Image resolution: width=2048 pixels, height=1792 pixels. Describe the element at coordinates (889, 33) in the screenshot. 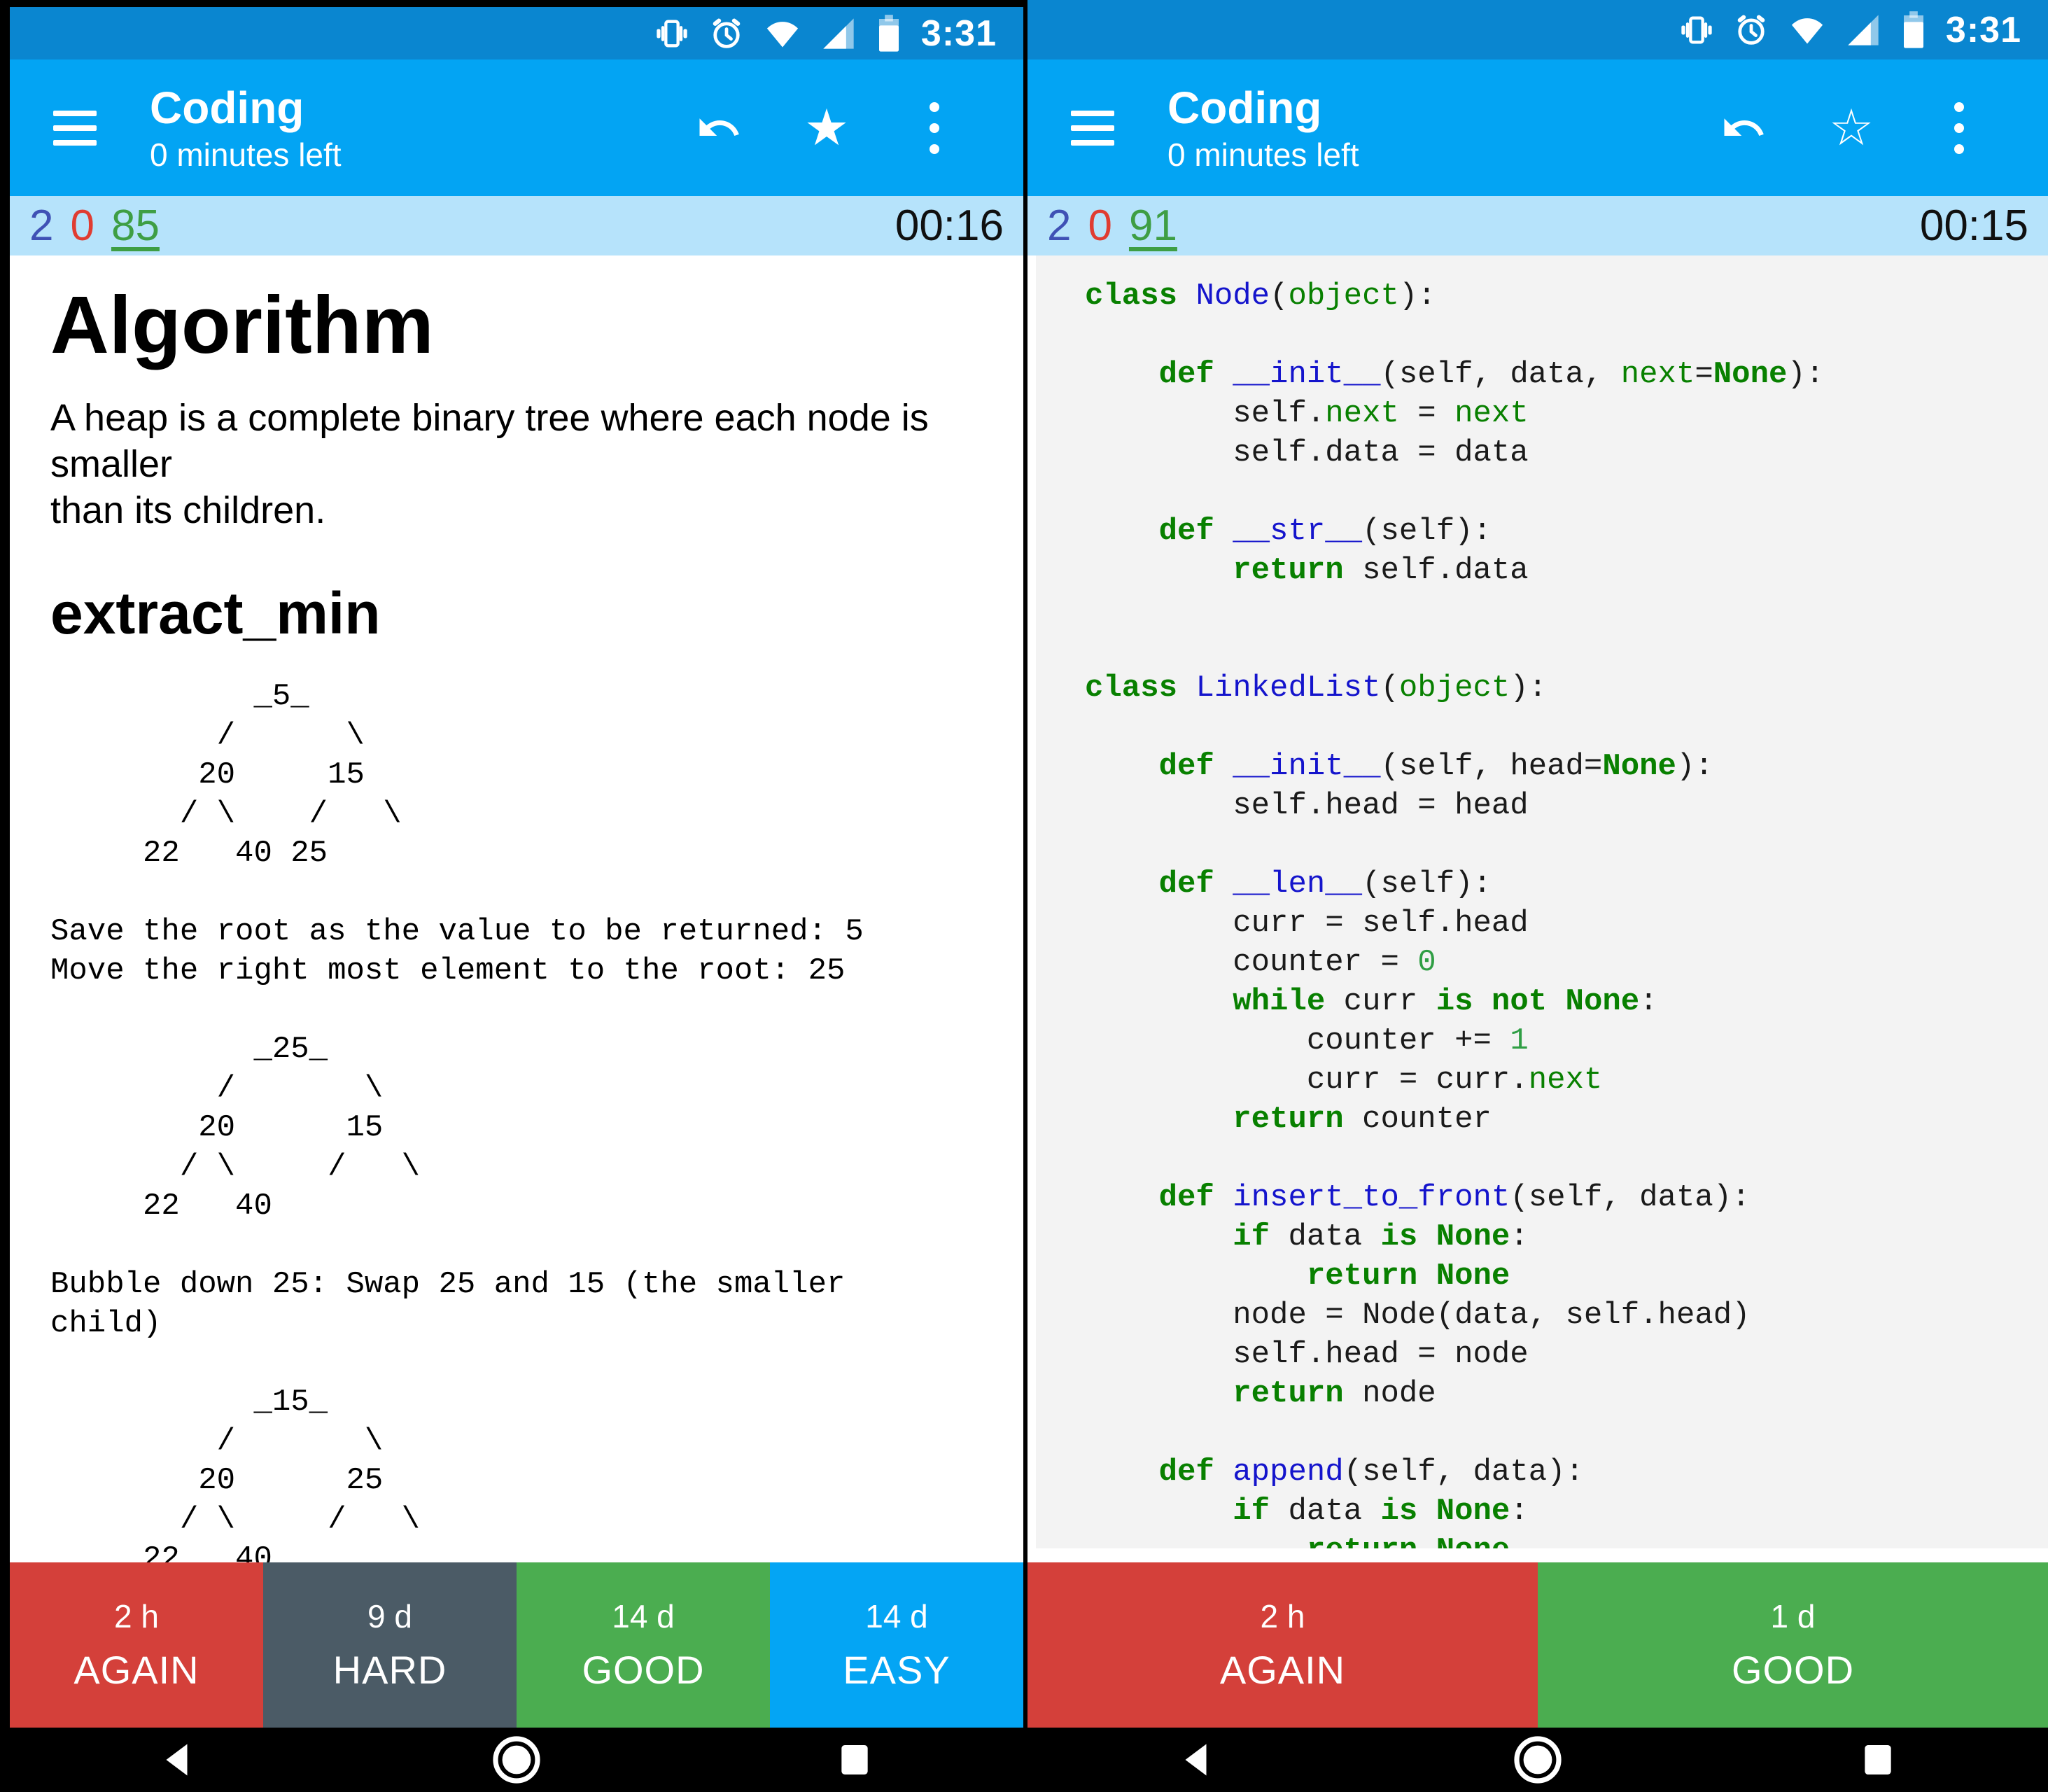

I see `battery-icon` at that location.